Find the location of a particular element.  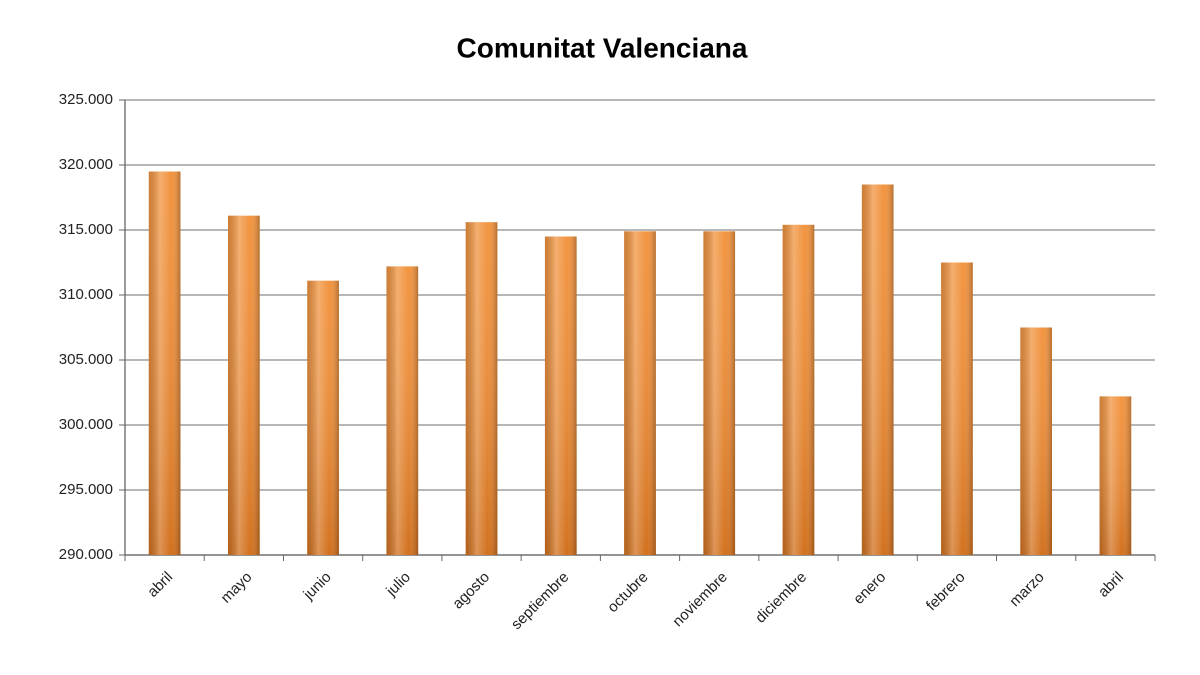

x-tick-label: agosto is located at coordinates (471, 591).